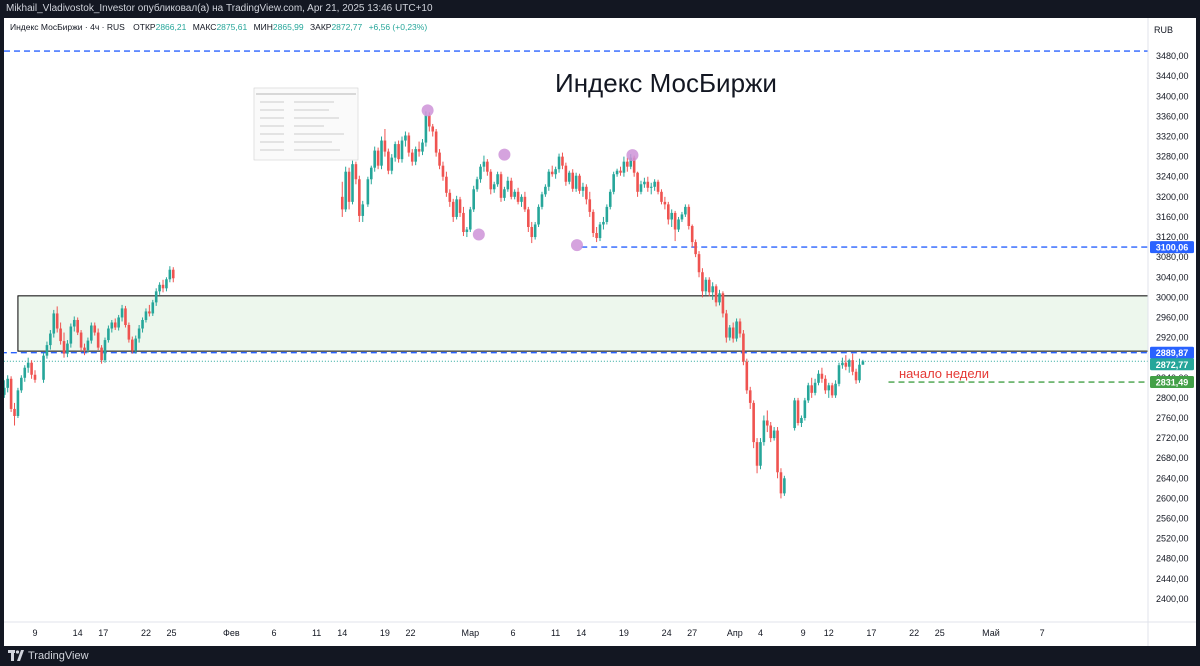 Image resolution: width=1200 pixels, height=666 pixels. I want to click on y-tick-label: 3120,00, so click(1172, 237).